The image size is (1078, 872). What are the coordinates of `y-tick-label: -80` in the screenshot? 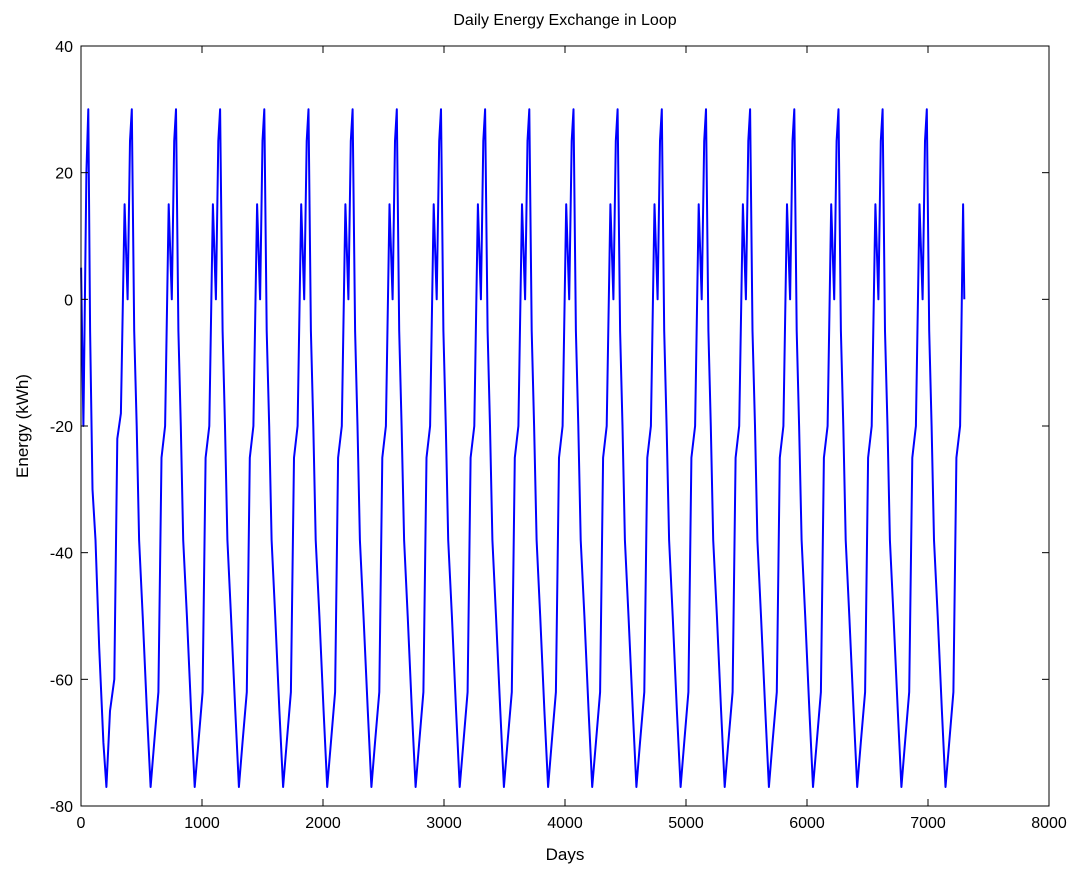 It's located at (61, 807).